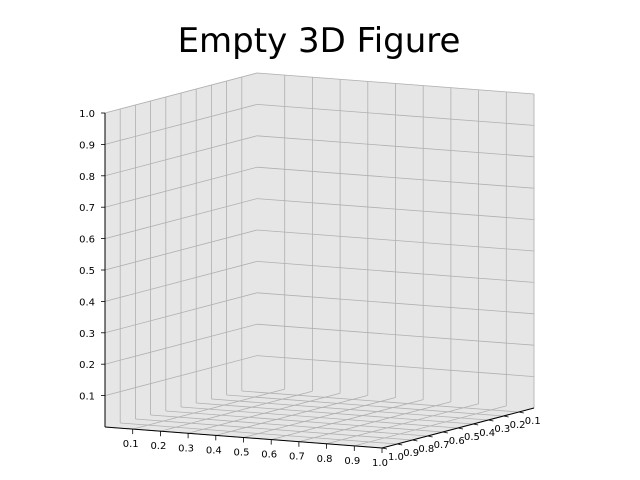 The width and height of the screenshot is (640, 480). What do you see at coordinates (87, 145) in the screenshot?
I see `z-tick-label: 0.9` at bounding box center [87, 145].